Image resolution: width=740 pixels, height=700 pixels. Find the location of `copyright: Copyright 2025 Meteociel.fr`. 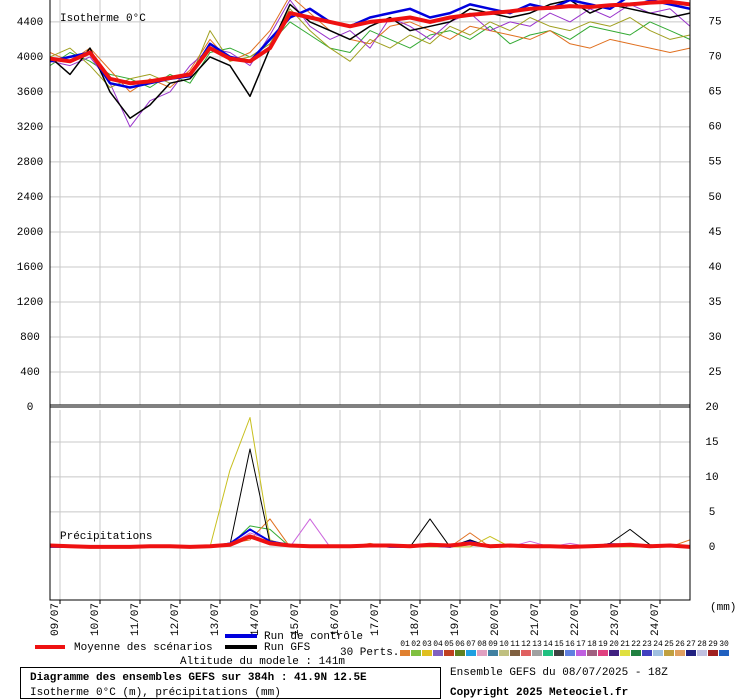

copyright: Copyright 2025 Meteociel.fr is located at coordinates (539, 693).